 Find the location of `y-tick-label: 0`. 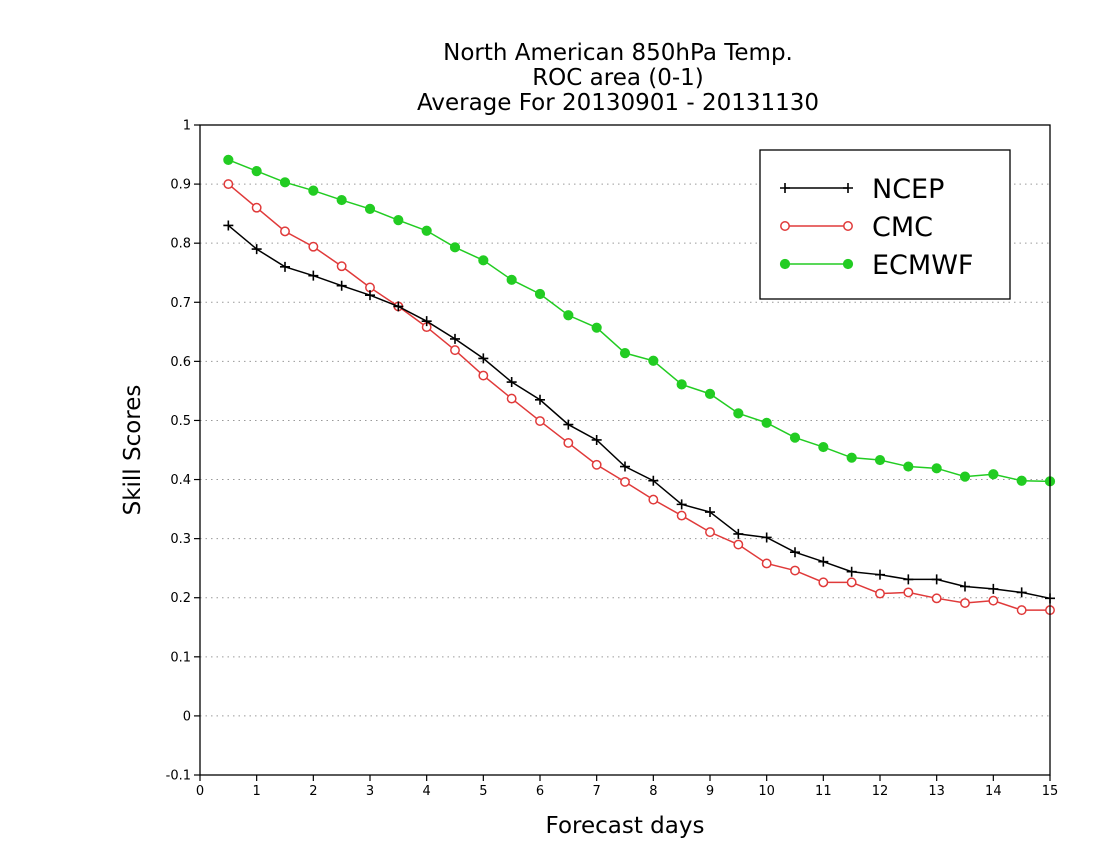

y-tick-label: 0 is located at coordinates (187, 716).